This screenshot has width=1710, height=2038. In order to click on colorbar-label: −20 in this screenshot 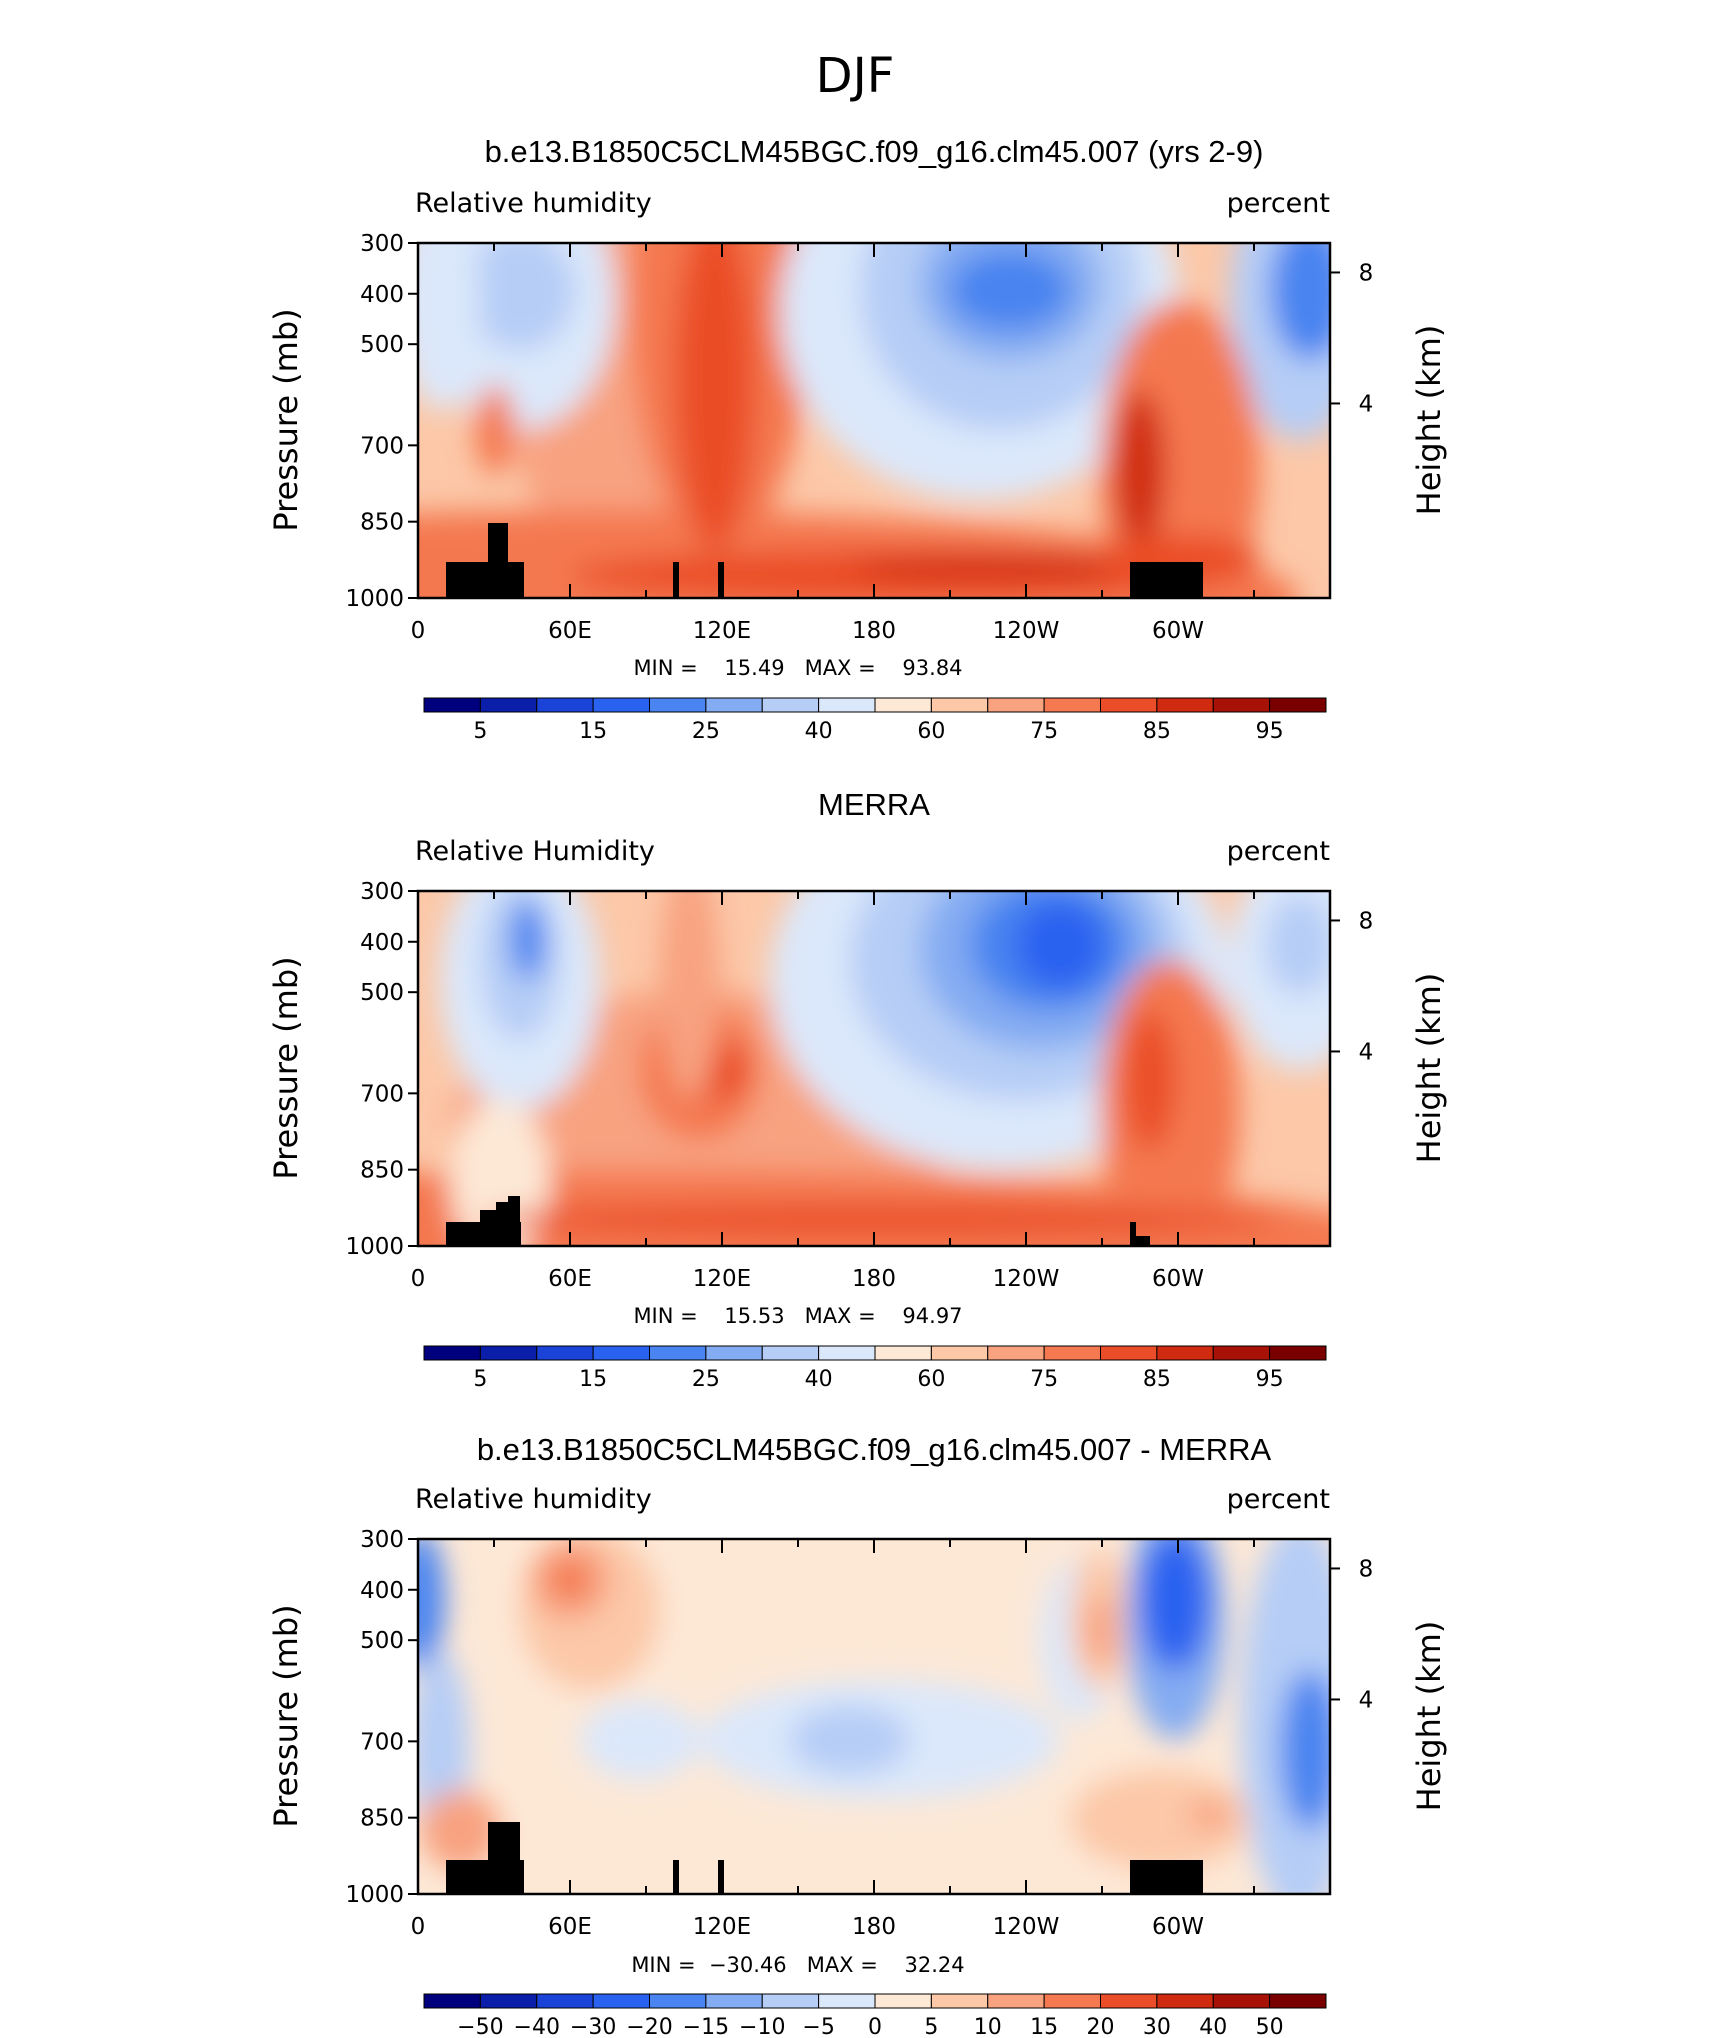, I will do `click(649, 2026)`.